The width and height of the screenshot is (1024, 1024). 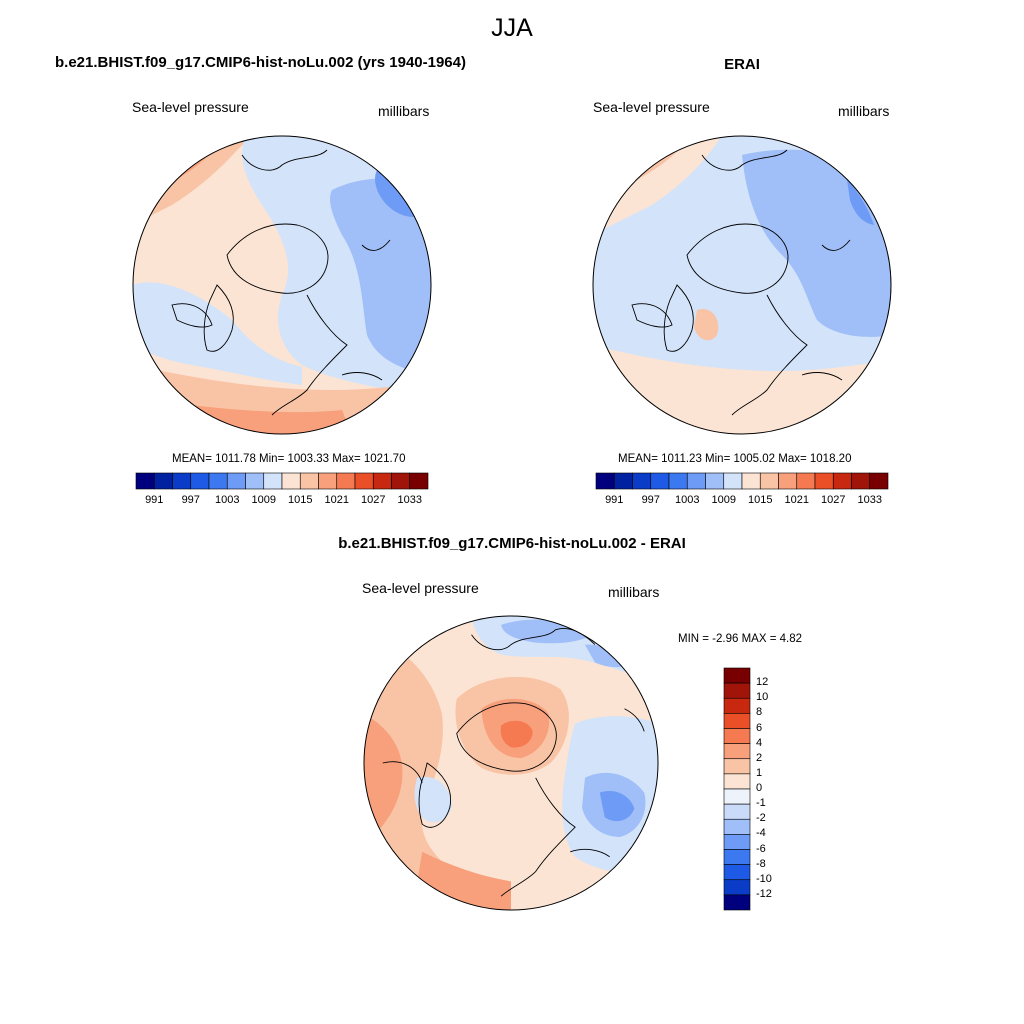 I want to click on colorbar-erai-tick-label: 1033, so click(x=869, y=500).